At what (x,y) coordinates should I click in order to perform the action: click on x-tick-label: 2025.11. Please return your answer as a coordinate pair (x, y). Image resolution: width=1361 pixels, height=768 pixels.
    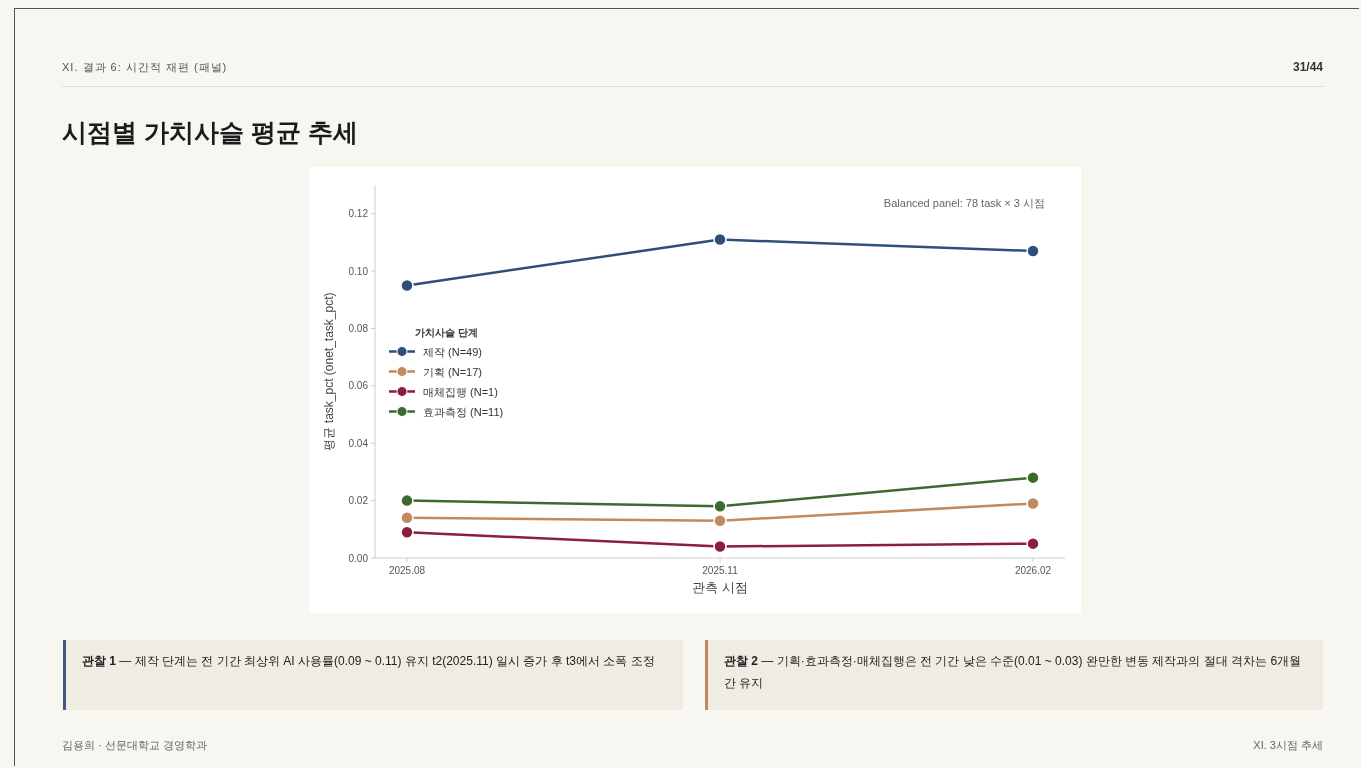
    Looking at the image, I should click on (720, 570).